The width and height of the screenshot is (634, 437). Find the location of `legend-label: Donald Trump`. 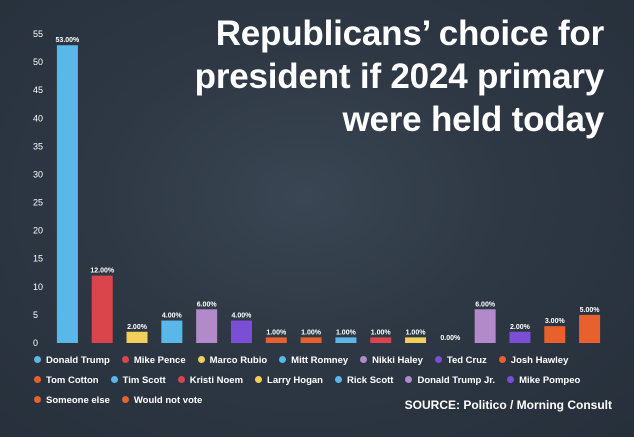

legend-label: Donald Trump is located at coordinates (78, 360).